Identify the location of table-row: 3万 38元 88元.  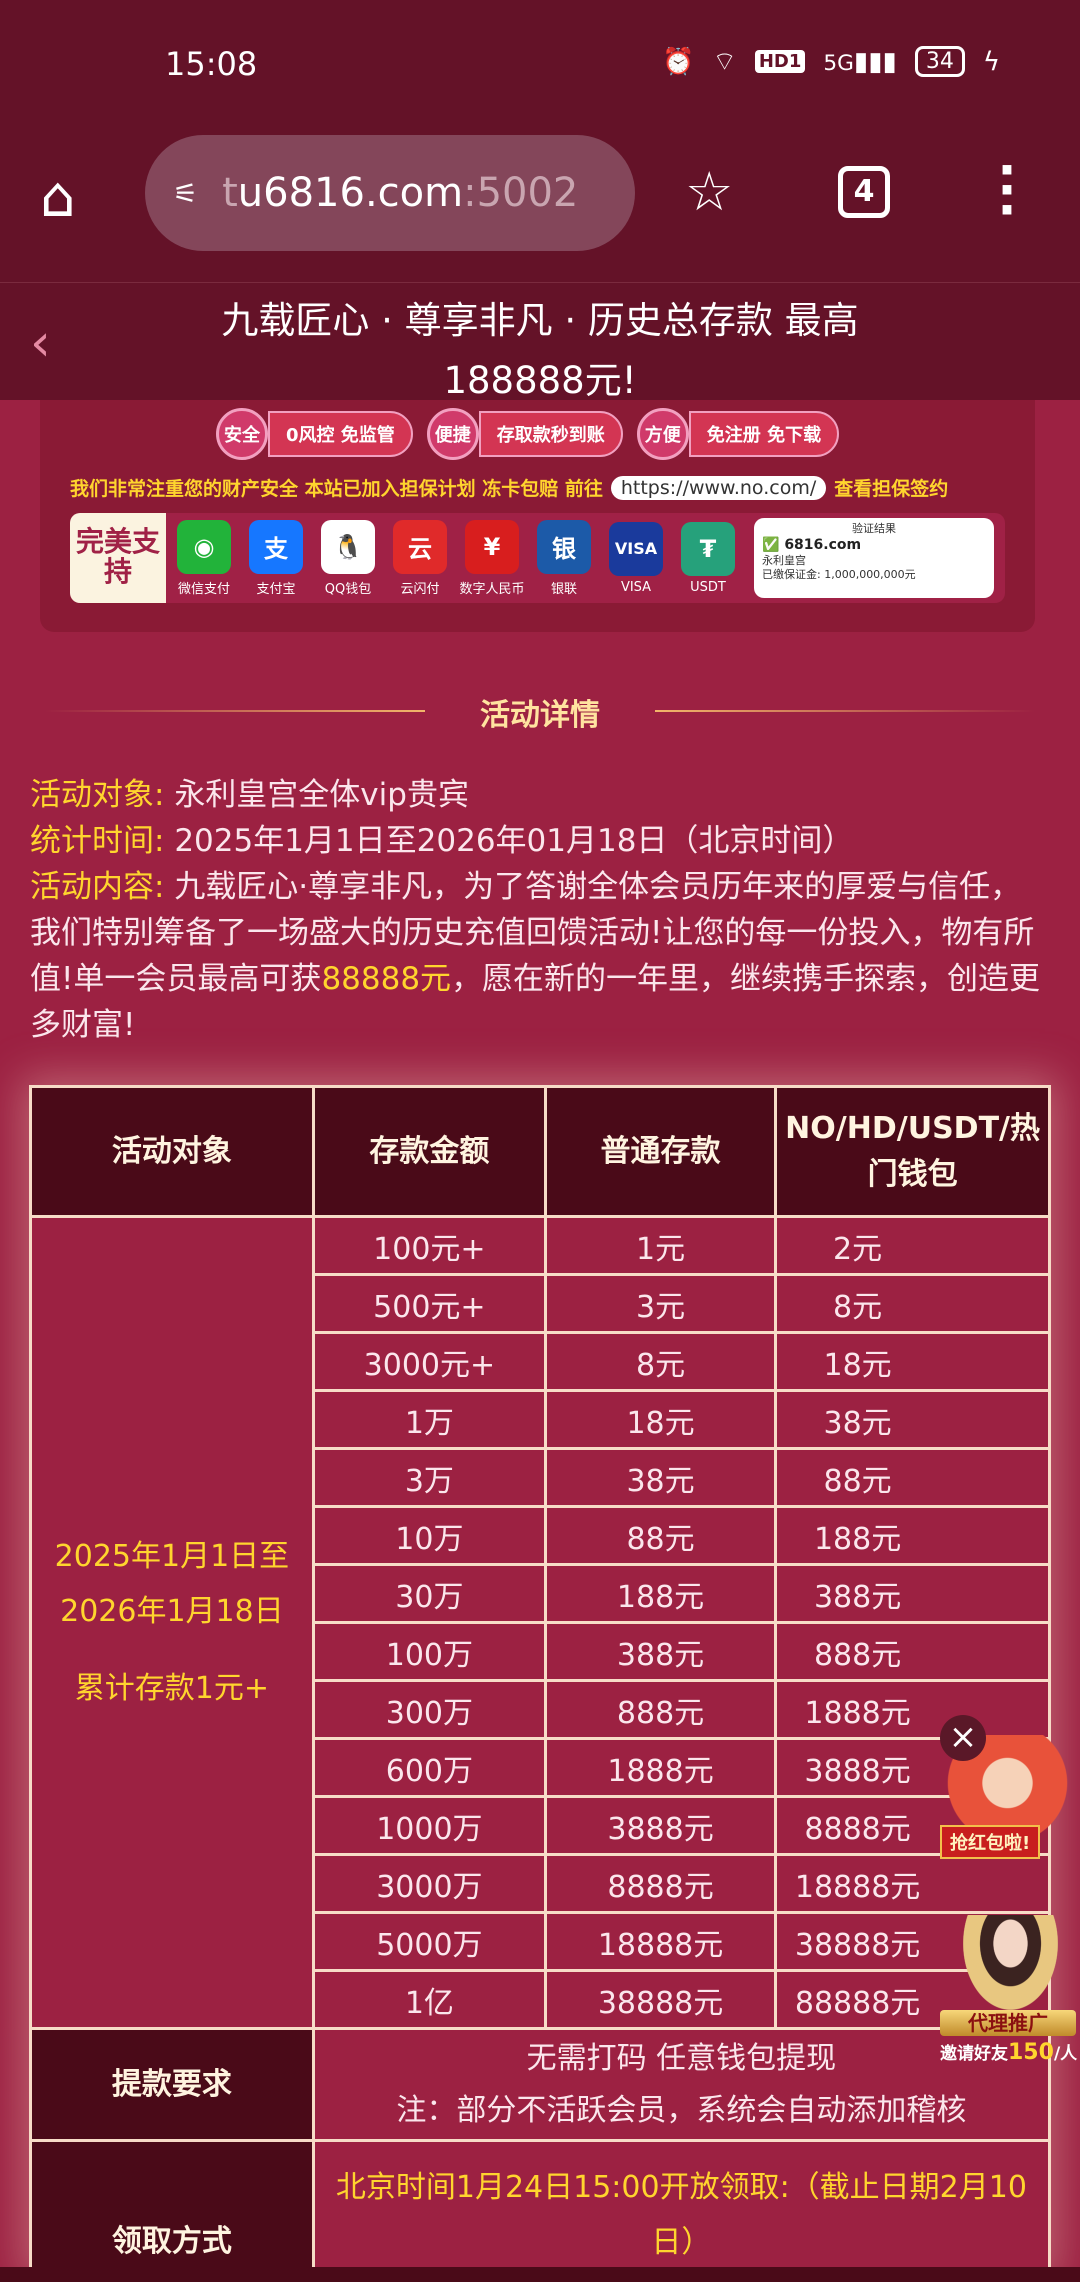
(541, 1477).